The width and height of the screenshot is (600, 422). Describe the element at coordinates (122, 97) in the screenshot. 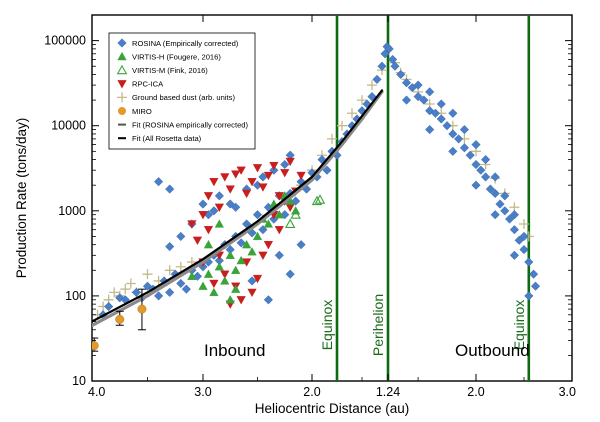

I see `legend-marker-plus` at that location.